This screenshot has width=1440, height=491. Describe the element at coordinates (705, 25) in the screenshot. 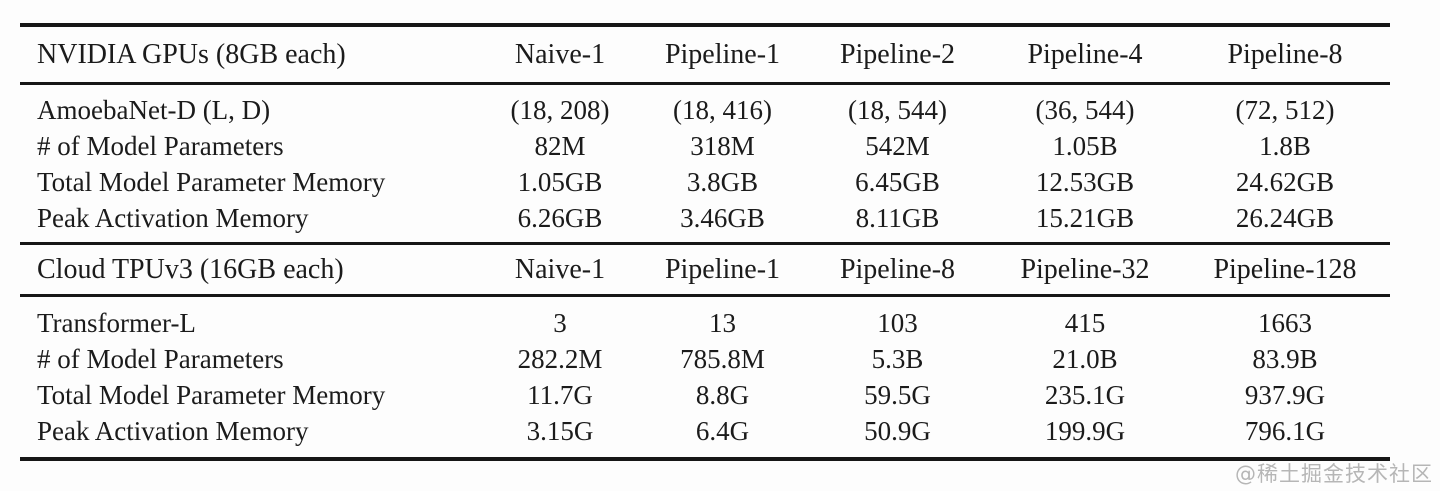

I see `table-top-rule` at that location.